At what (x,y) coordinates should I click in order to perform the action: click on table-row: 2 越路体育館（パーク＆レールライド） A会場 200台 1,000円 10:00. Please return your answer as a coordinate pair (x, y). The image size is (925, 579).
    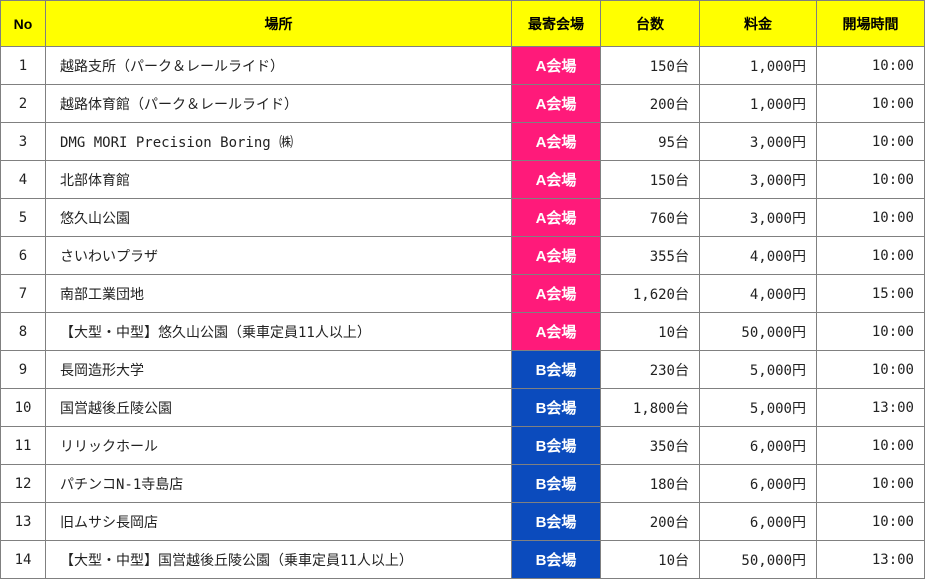
    Looking at the image, I should click on (462, 103).